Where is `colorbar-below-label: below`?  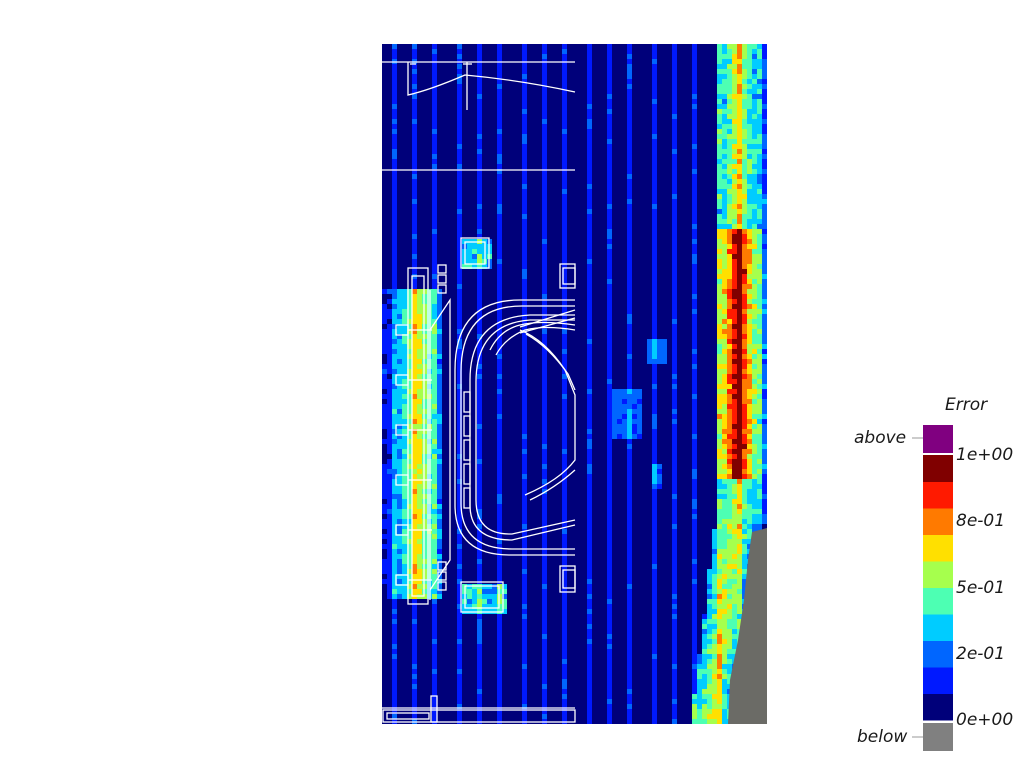 colorbar-below-label: below is located at coordinates (882, 737).